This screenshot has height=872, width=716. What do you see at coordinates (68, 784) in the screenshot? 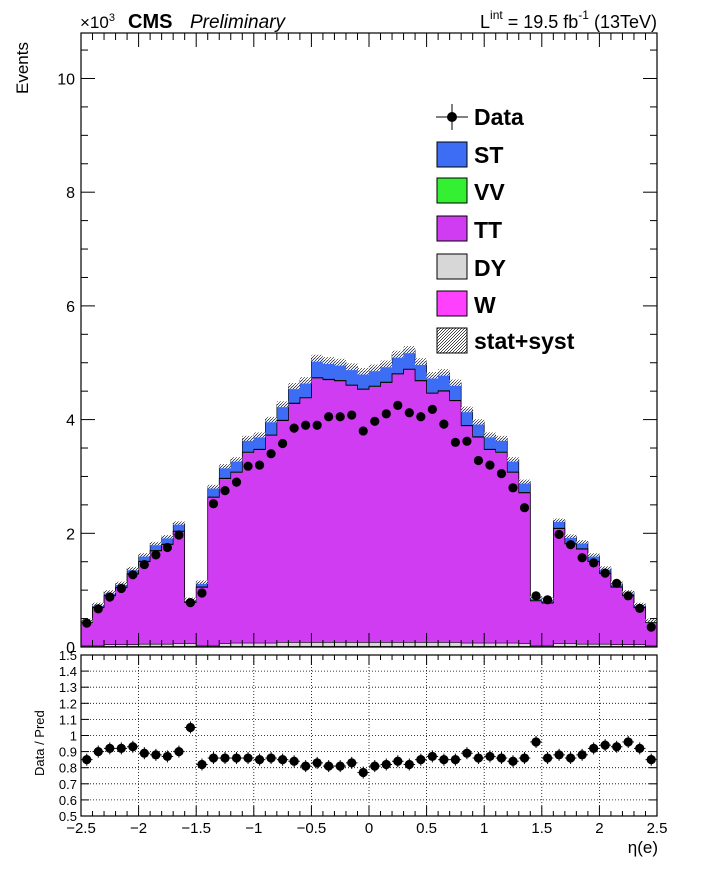
I see `ratio-y-tick-label: 0.7` at bounding box center [68, 784].